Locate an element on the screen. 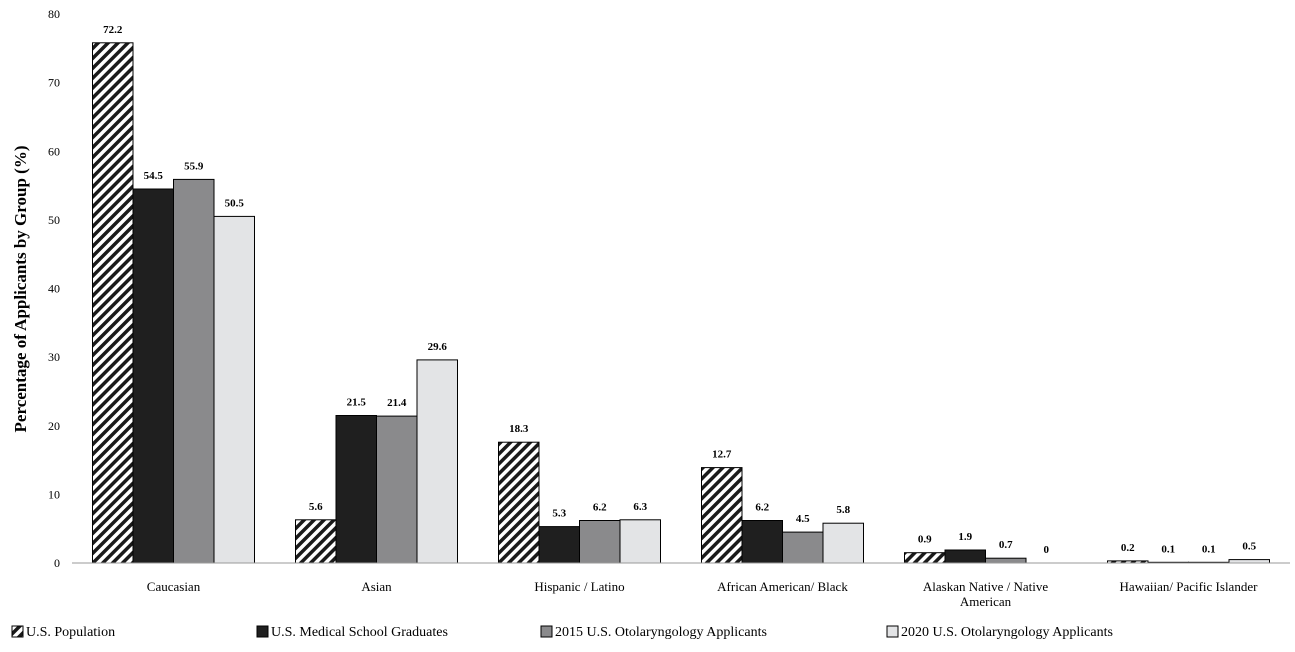 Image resolution: width=1295 pixels, height=652 pixels. data-label: 21.5 is located at coordinates (357, 403).